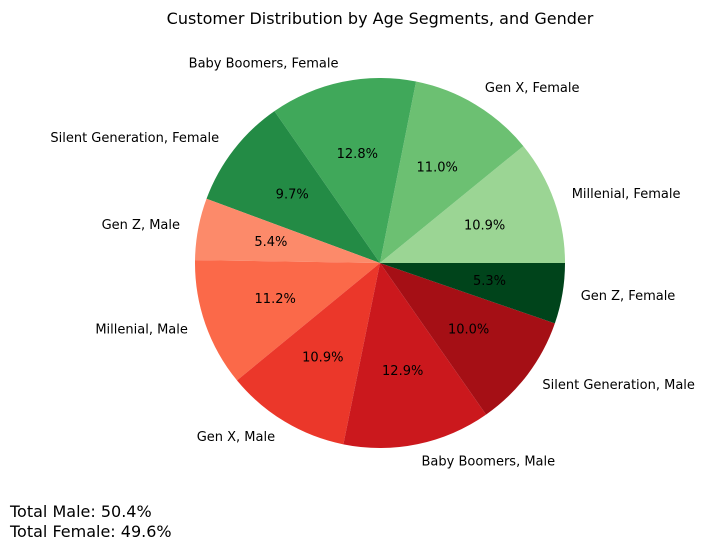  Describe the element at coordinates (472, 293) in the screenshot. I see `slice-gen-z-female` at that location.